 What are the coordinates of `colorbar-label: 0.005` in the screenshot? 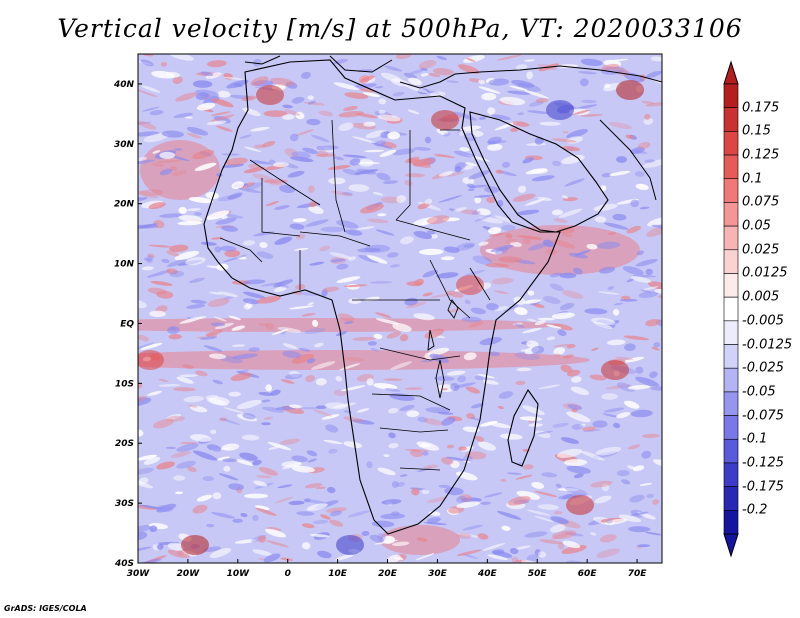 It's located at (761, 297).